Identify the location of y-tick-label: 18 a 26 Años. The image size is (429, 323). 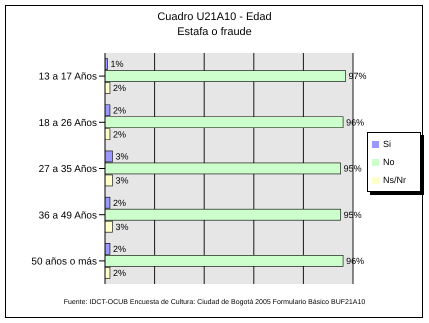
(67, 123).